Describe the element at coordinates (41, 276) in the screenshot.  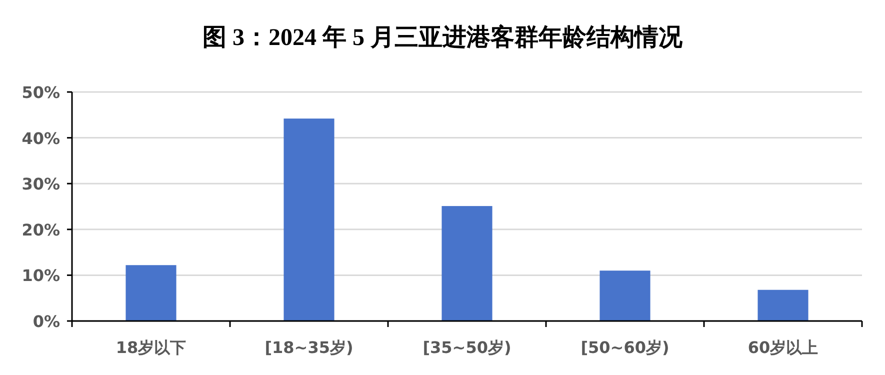
I see `y-tick-label: 10%` at that location.